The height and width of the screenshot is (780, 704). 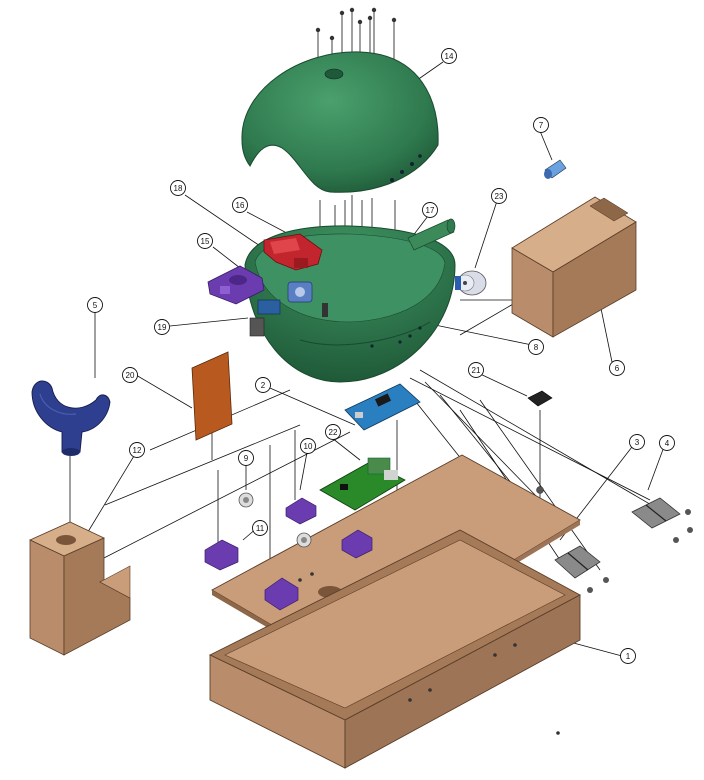 I want to click on callout-21: 21, so click(x=476, y=370).